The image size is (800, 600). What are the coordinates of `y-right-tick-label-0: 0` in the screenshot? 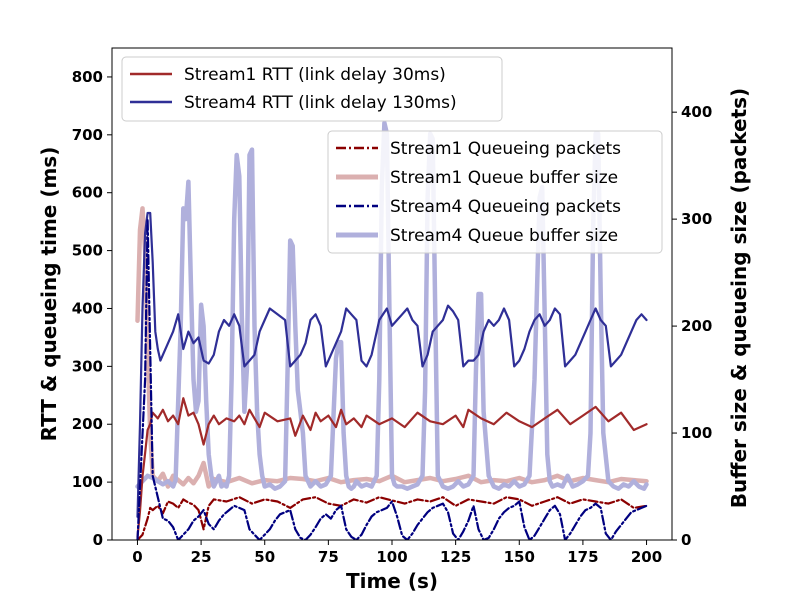 It's located at (686, 540).